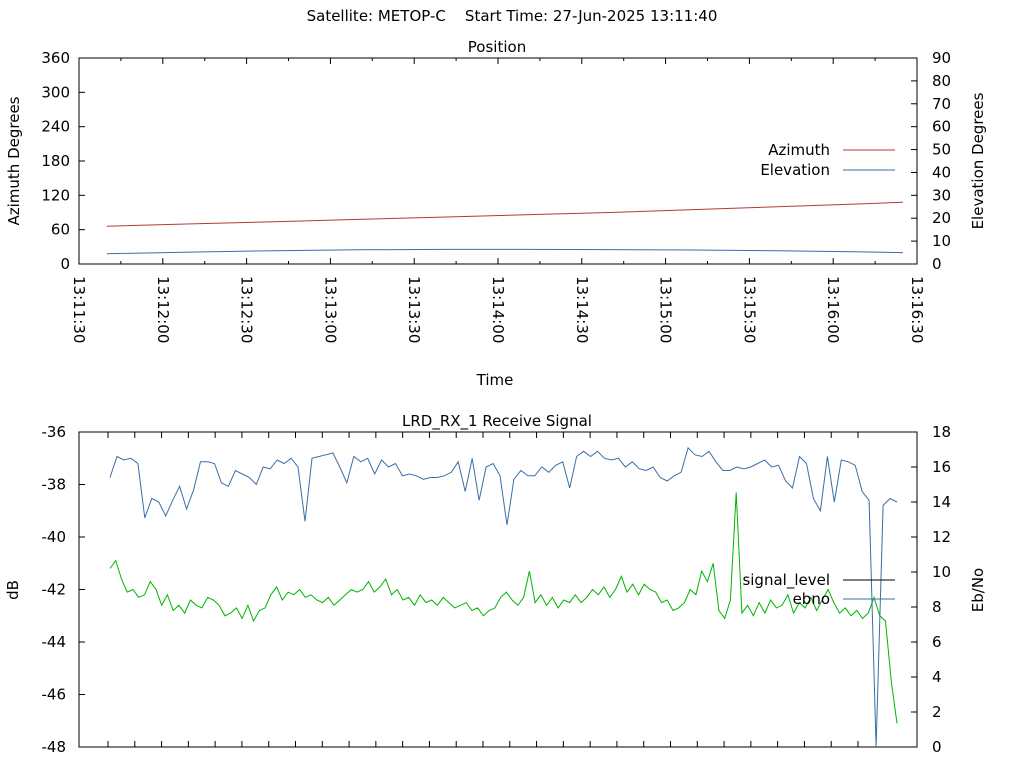  Describe the element at coordinates (54, 695) in the screenshot. I see `signal-y-tick-label: -46` at that location.